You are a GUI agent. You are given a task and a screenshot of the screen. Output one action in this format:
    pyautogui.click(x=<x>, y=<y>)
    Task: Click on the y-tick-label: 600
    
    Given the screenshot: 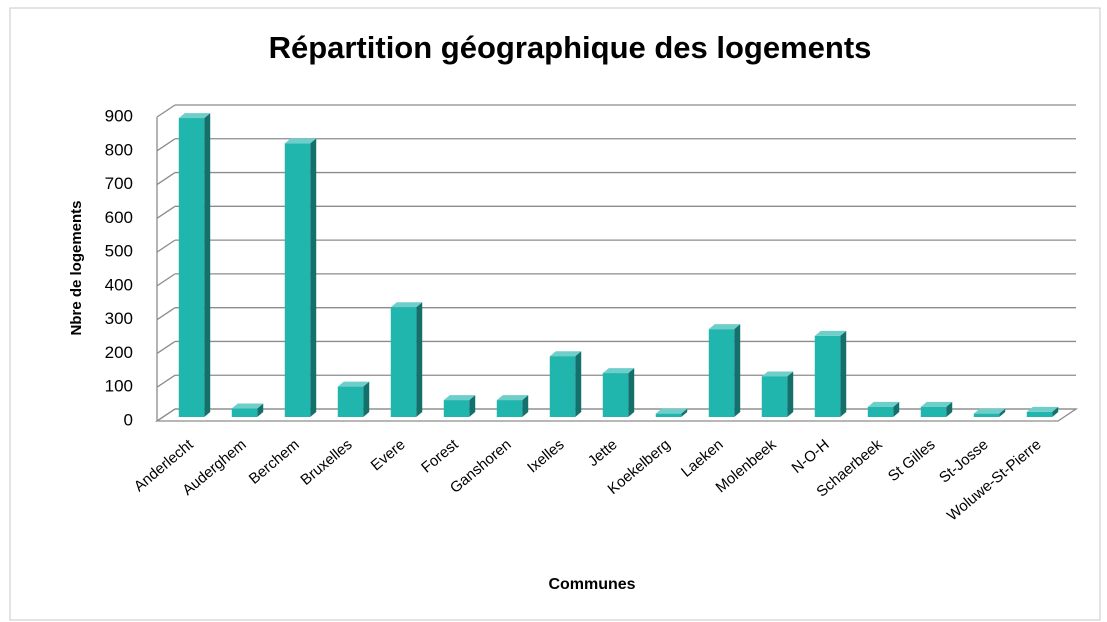 What is the action you would take?
    pyautogui.click(x=119, y=217)
    